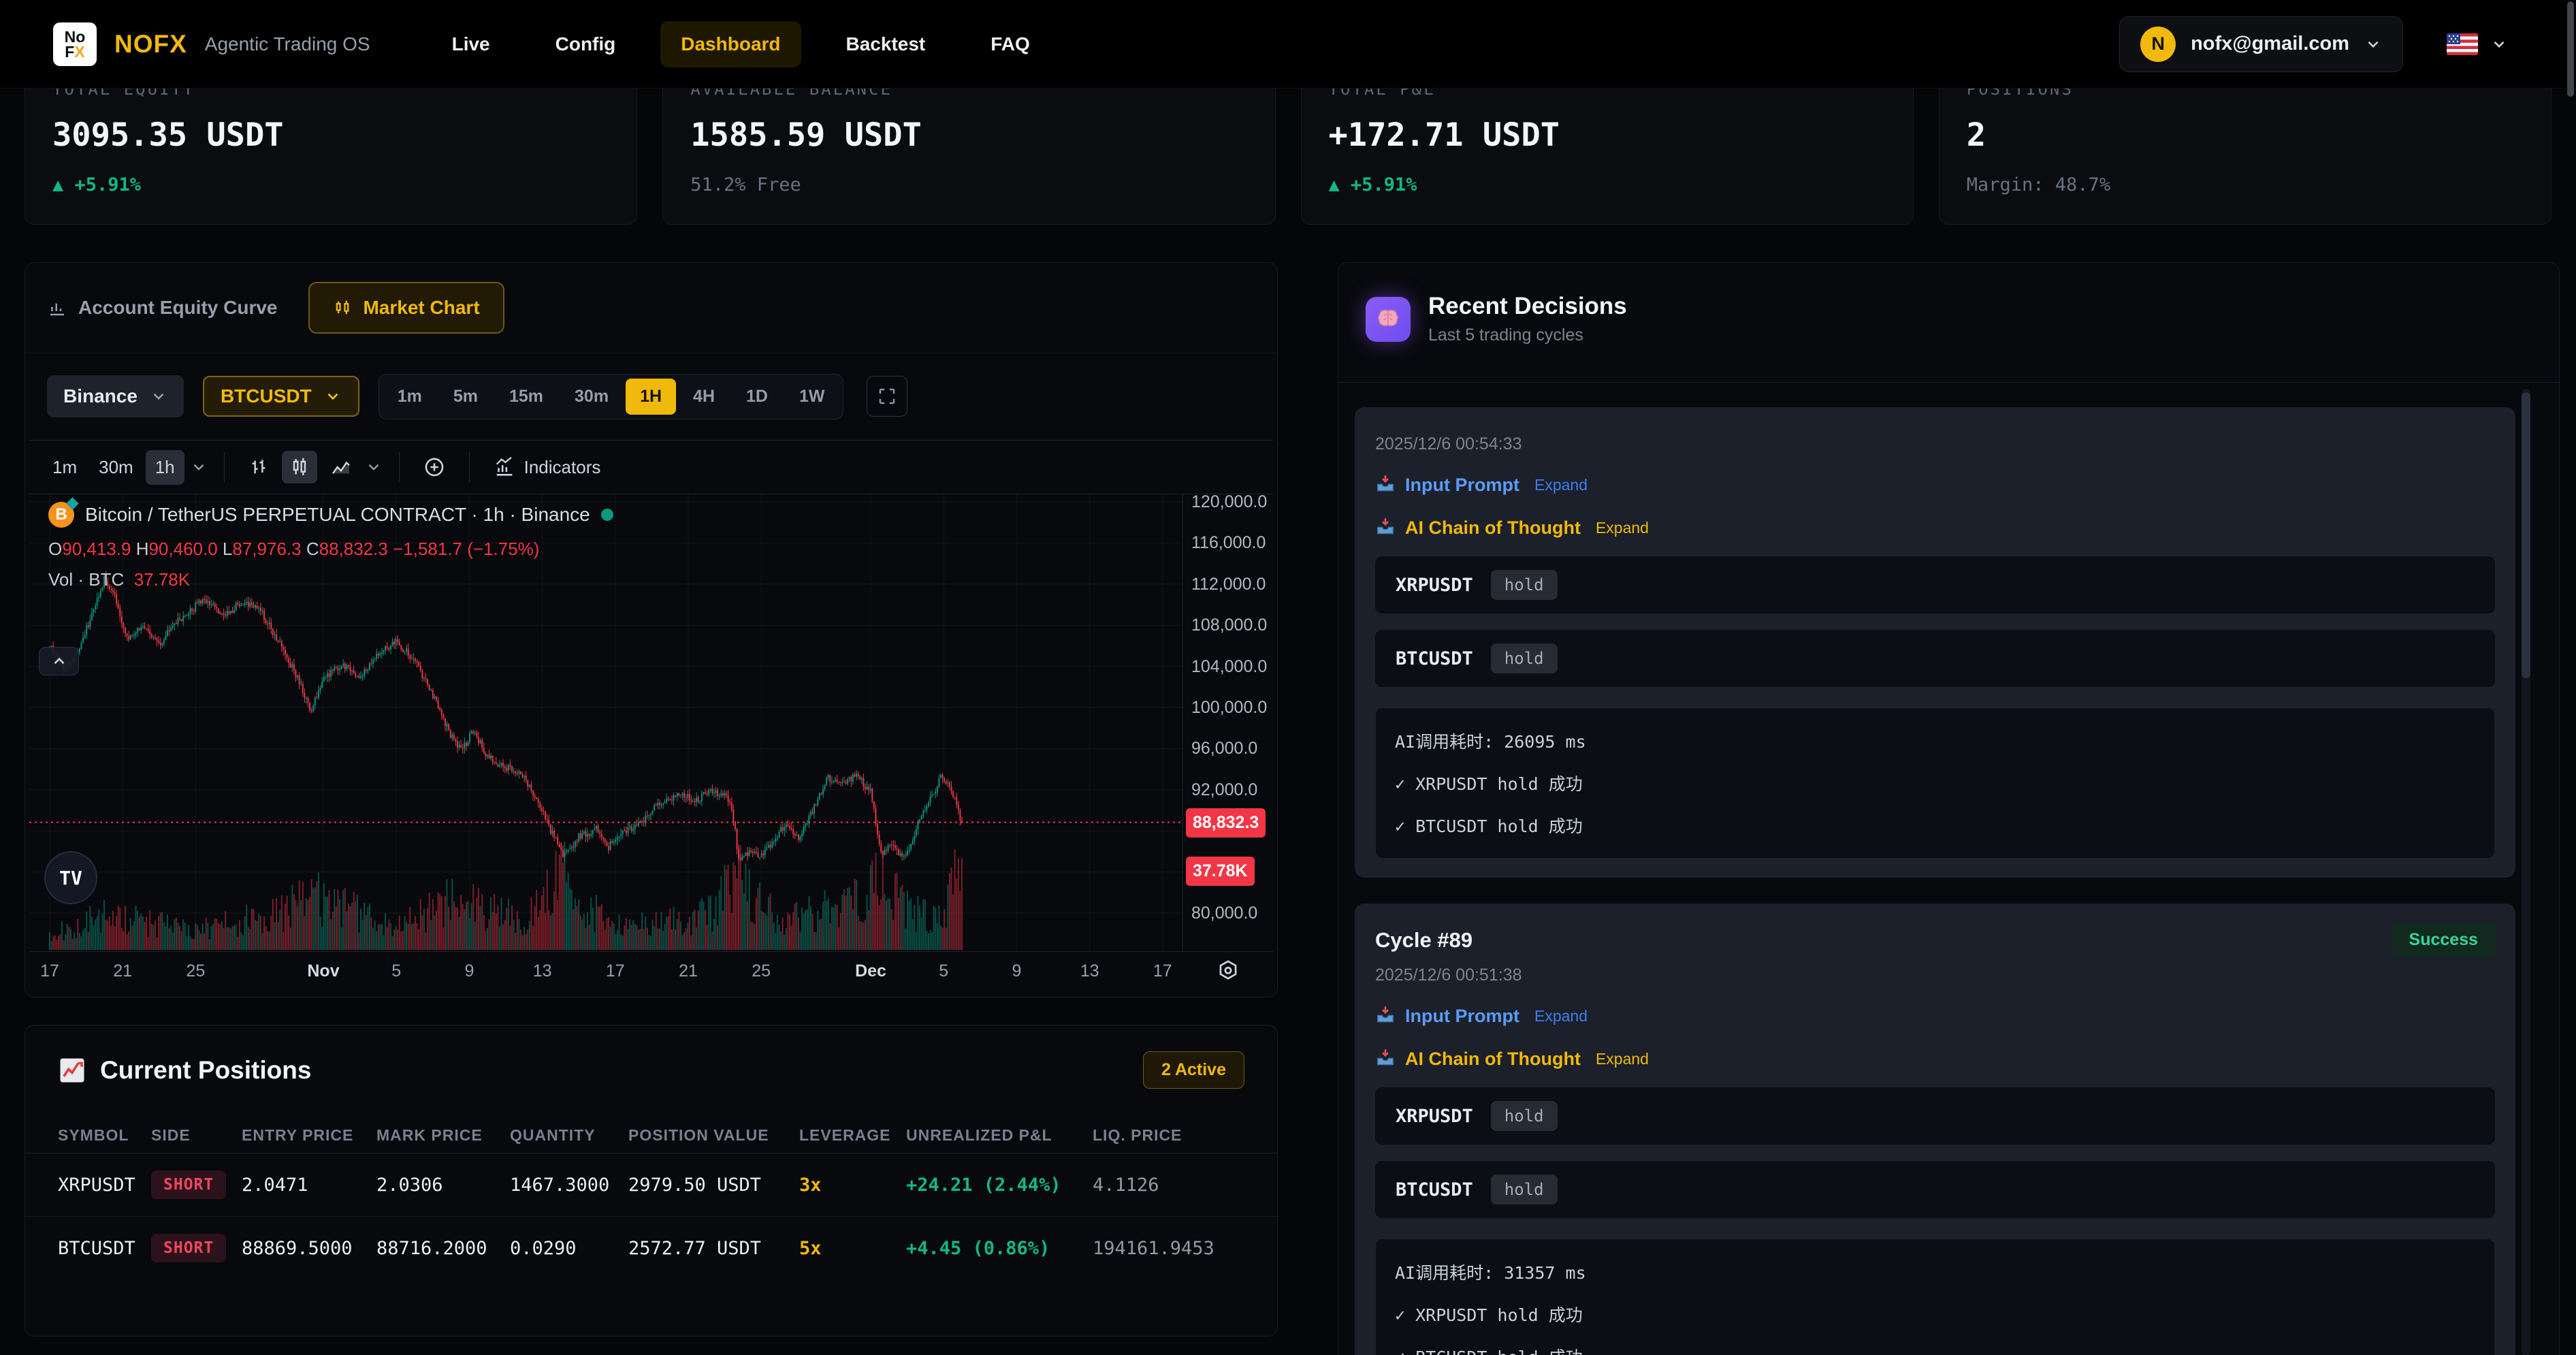 This screenshot has height=1355, width=2576. Describe the element at coordinates (886, 44) in the screenshot. I see `nav-item-backtest: Backtest` at that location.